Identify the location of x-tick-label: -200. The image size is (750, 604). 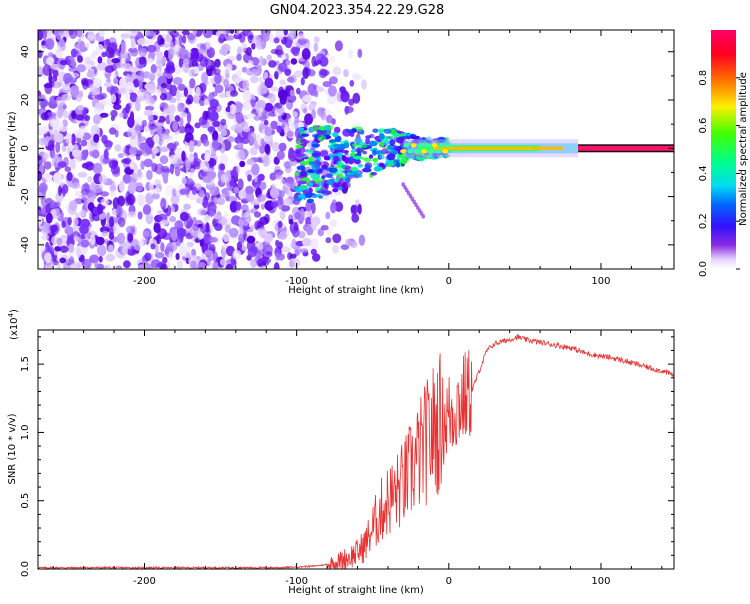
(144, 581).